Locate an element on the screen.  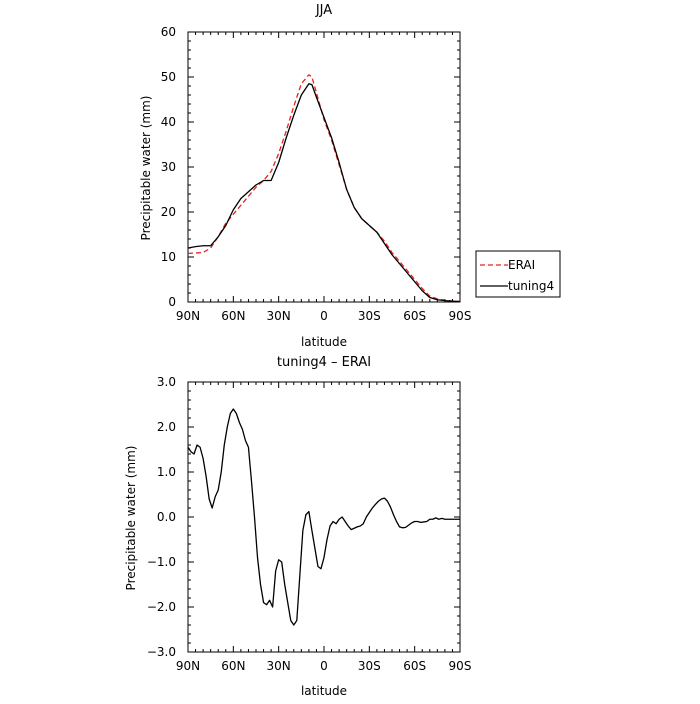
series-line-difference is located at coordinates (323, 517).